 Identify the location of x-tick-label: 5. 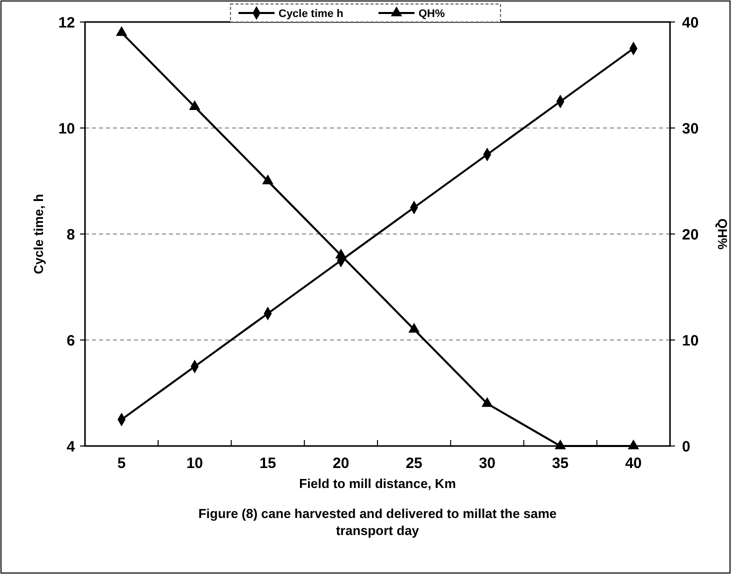
(121, 463).